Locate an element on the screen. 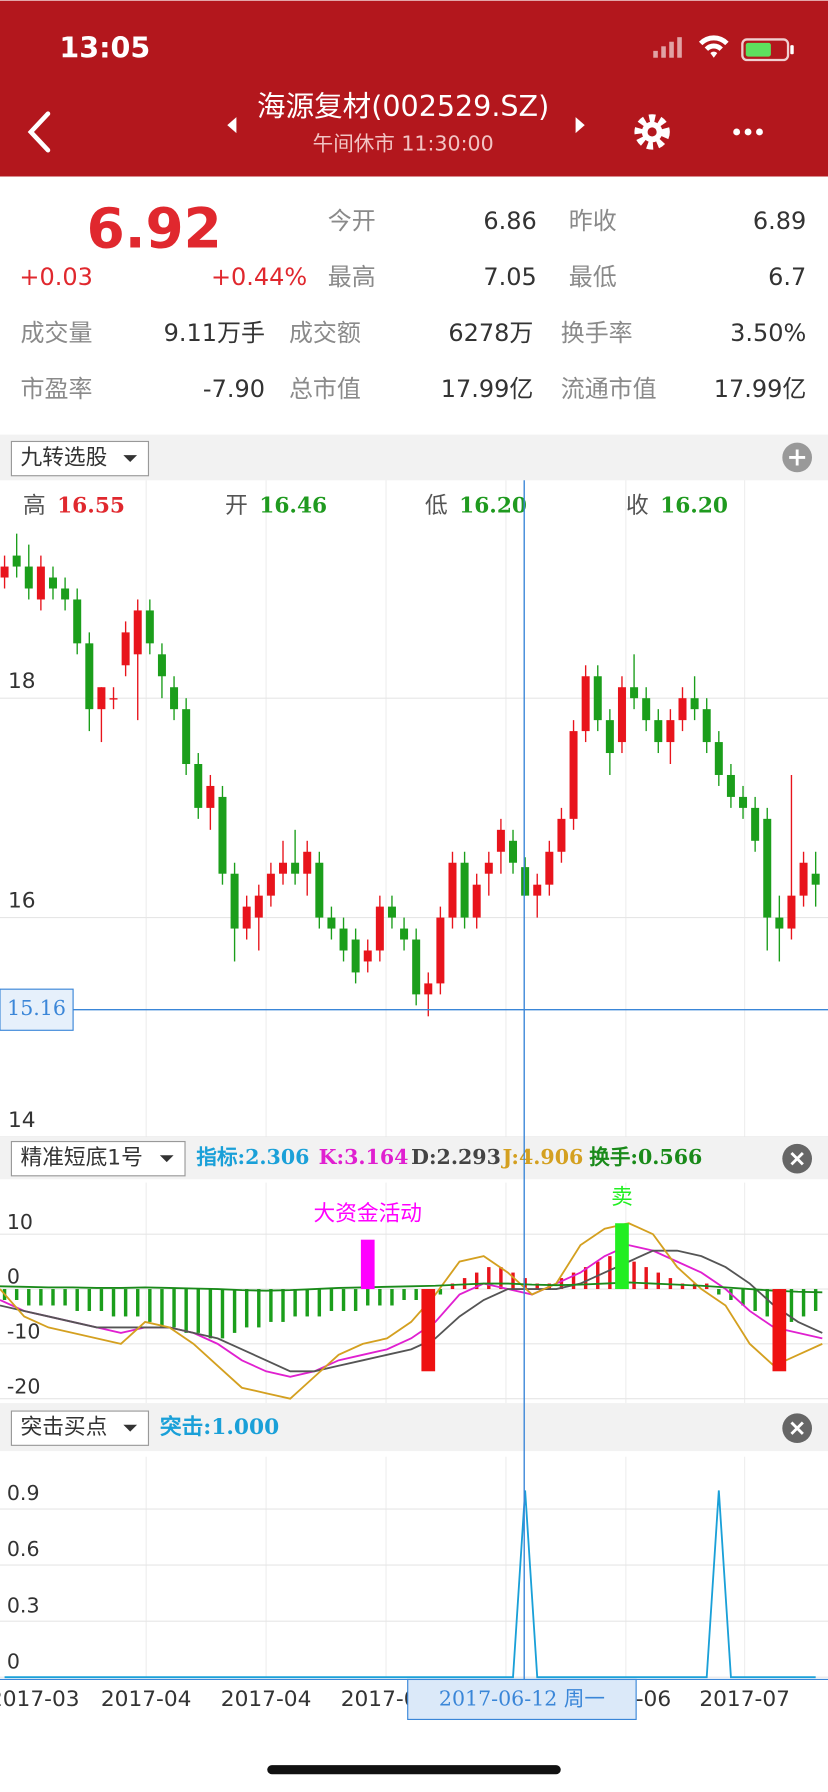 The width and height of the screenshot is (828, 1792). status-icons is located at coordinates (723, 48).